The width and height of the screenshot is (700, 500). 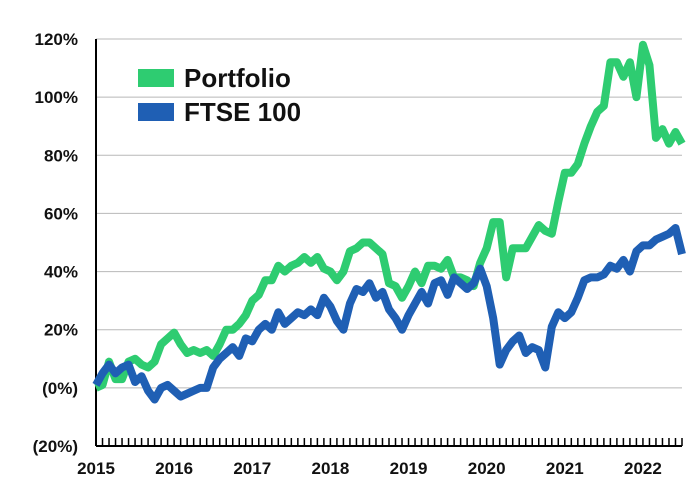 What do you see at coordinates (219, 95) in the screenshot?
I see `legend: Portfolio FTSE 100` at bounding box center [219, 95].